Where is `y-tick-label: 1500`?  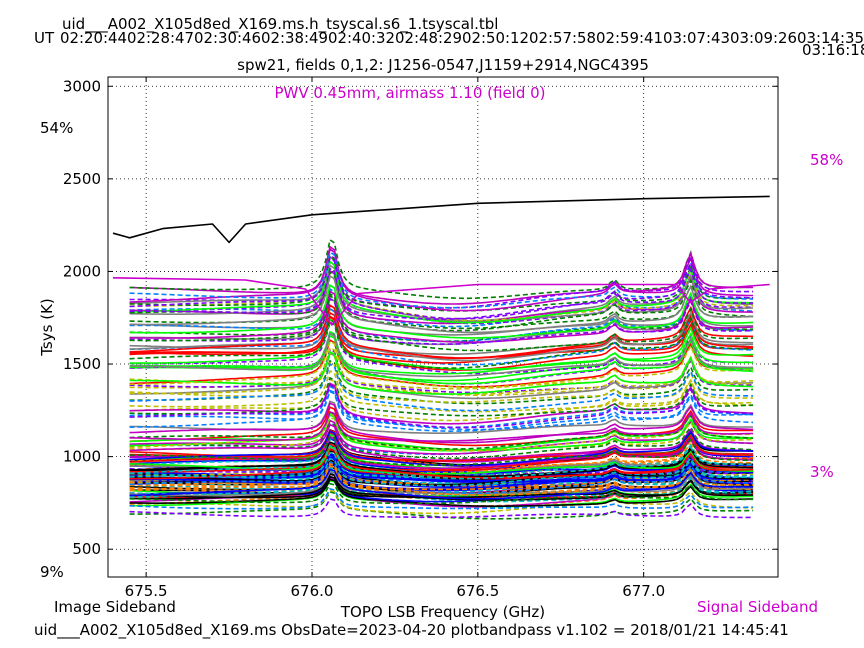 y-tick-label: 1500 is located at coordinates (82, 364).